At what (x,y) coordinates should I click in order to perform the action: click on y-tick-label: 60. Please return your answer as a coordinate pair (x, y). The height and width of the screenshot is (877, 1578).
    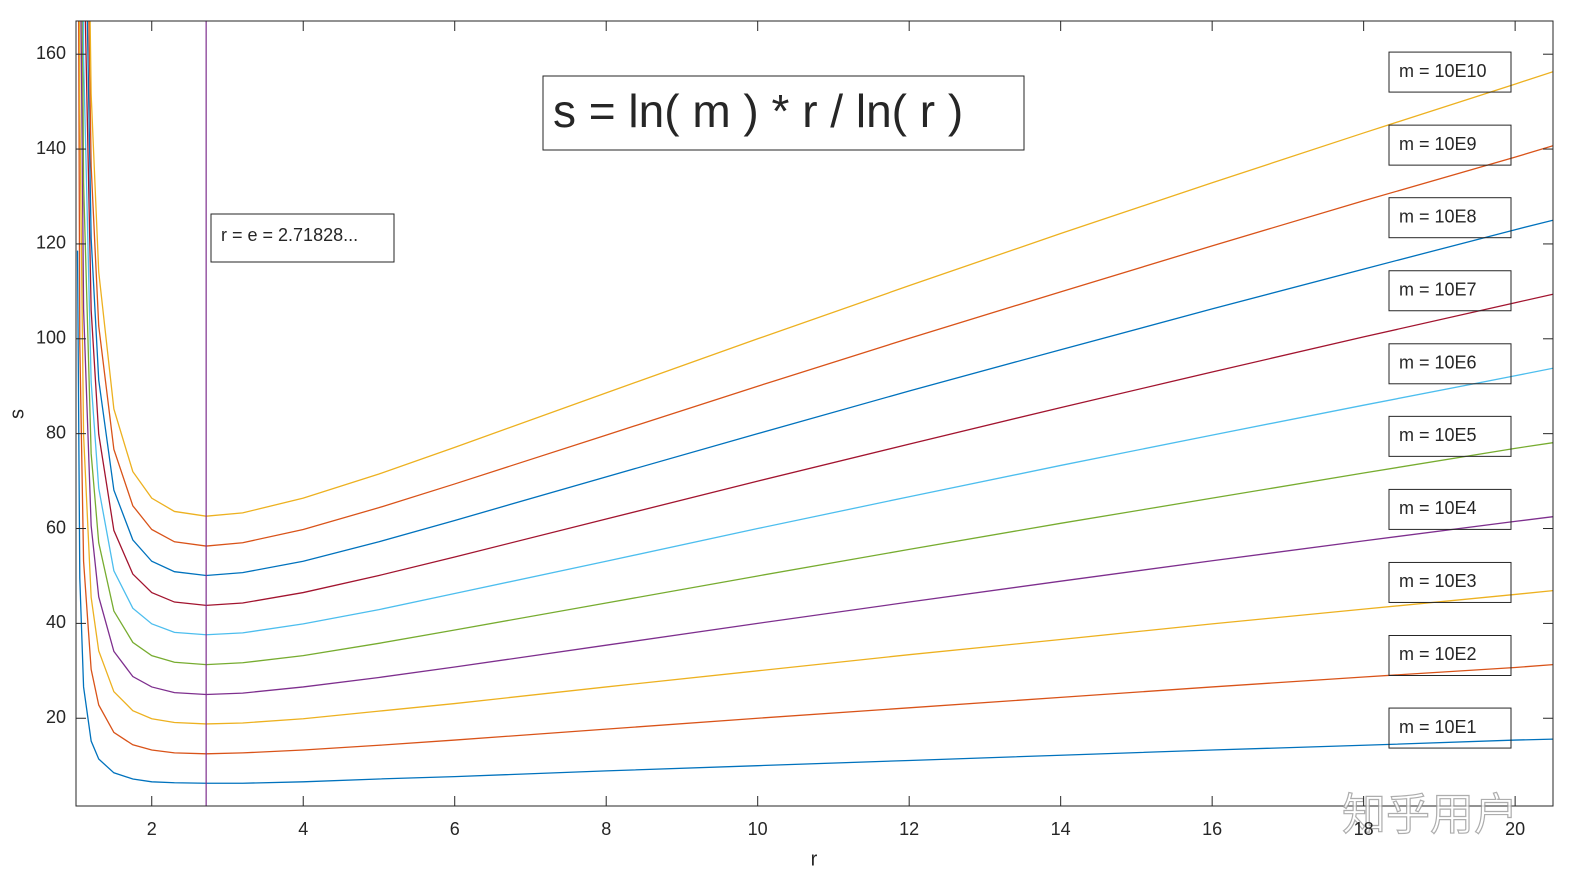
    Looking at the image, I should click on (56, 527).